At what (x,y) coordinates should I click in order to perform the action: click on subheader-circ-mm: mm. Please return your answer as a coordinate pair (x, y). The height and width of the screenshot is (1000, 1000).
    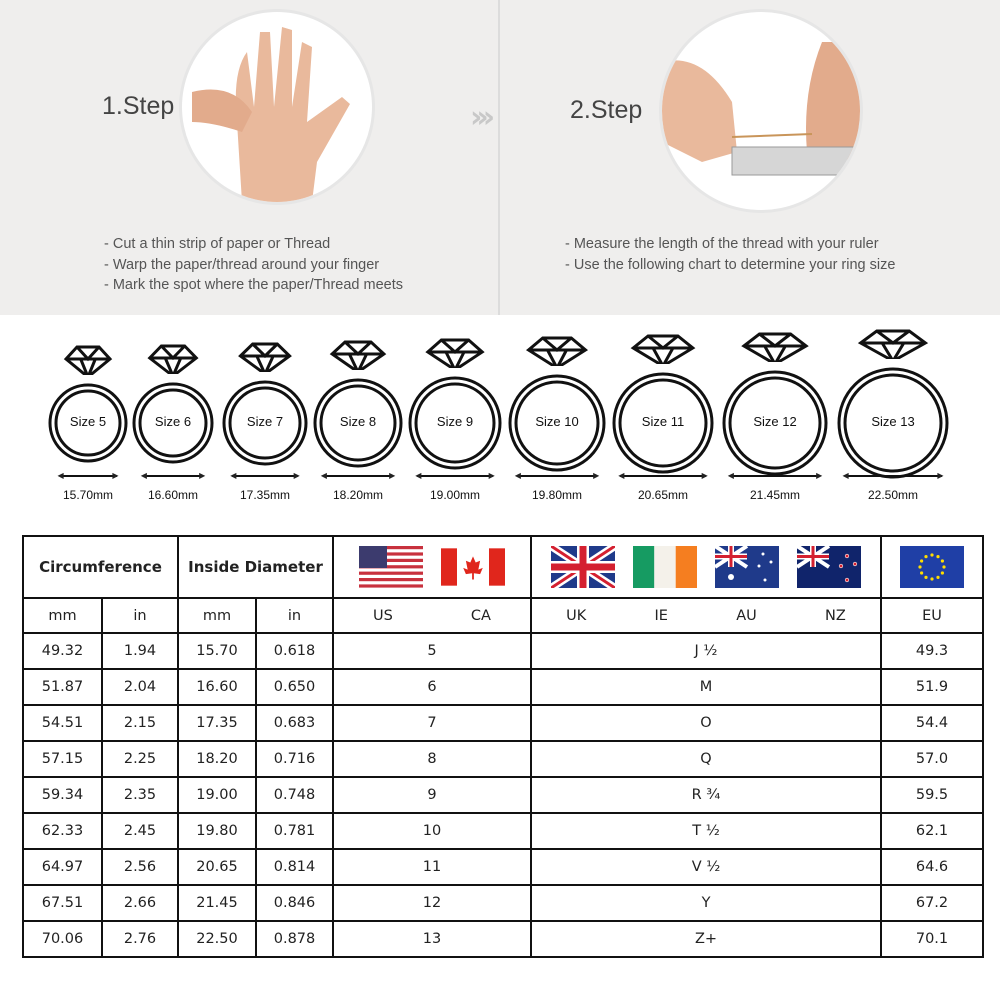
    Looking at the image, I should click on (62, 615).